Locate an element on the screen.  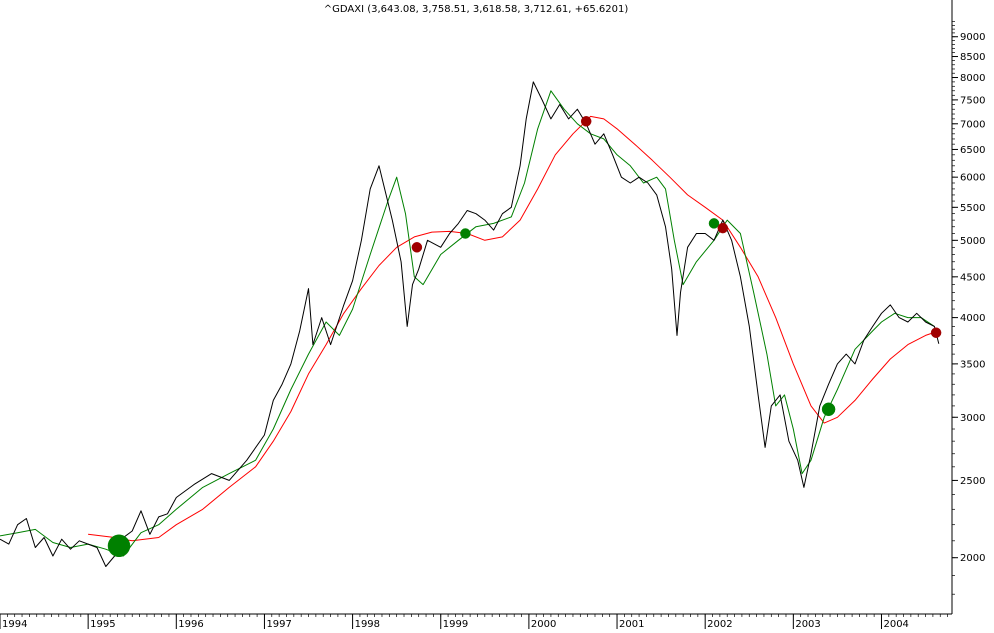
x-tick-label: 2002 is located at coordinates (719, 624).